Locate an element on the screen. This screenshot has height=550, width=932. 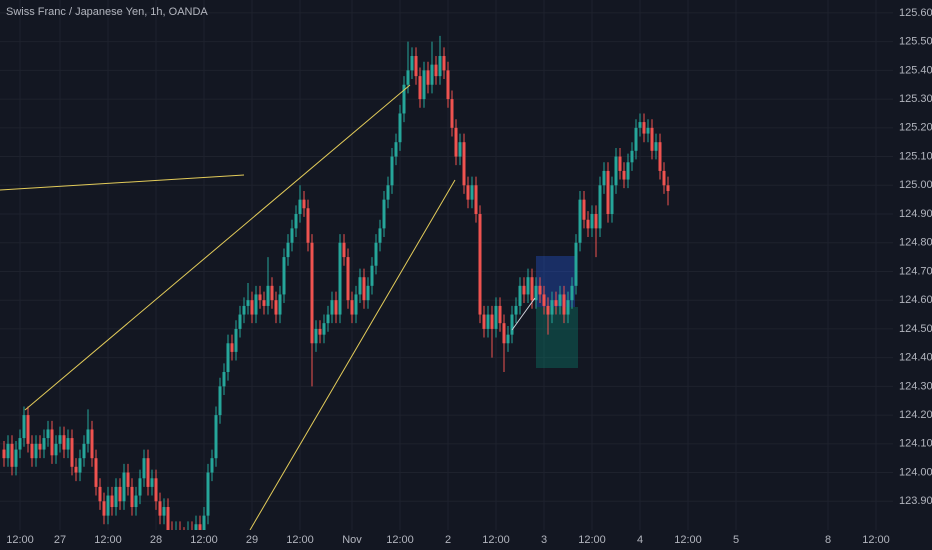
y-tick-label: 125.200 is located at coordinates (915, 128).